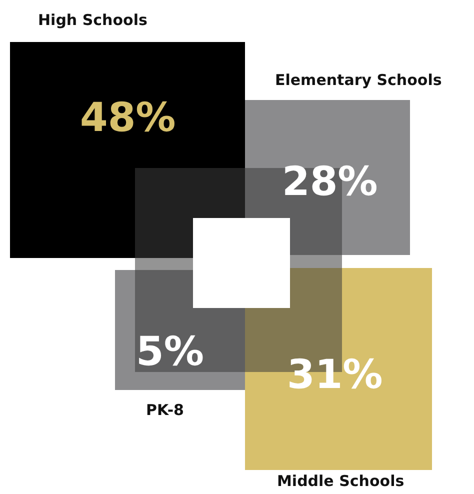 This screenshot has height=494, width=474. Describe the element at coordinates (165, 410) in the screenshot. I see `category-label: PK-8` at that location.